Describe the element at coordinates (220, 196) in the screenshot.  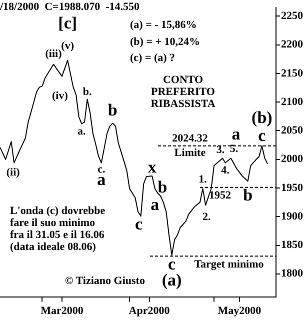
I see `ref-line-label: 1952` at that location.